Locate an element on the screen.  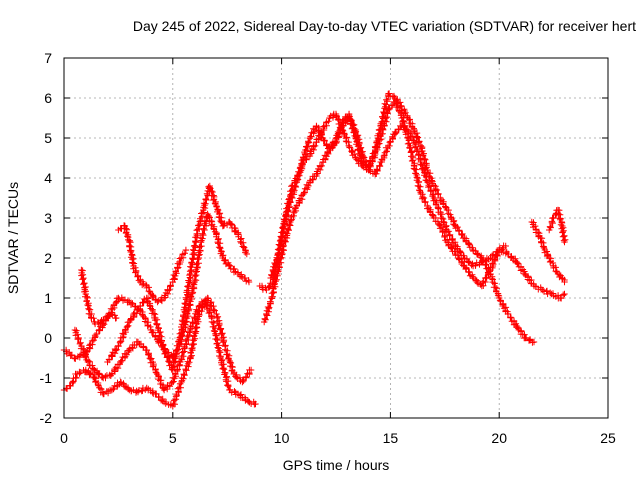
y-tick-label: -2 is located at coordinates (46, 418).